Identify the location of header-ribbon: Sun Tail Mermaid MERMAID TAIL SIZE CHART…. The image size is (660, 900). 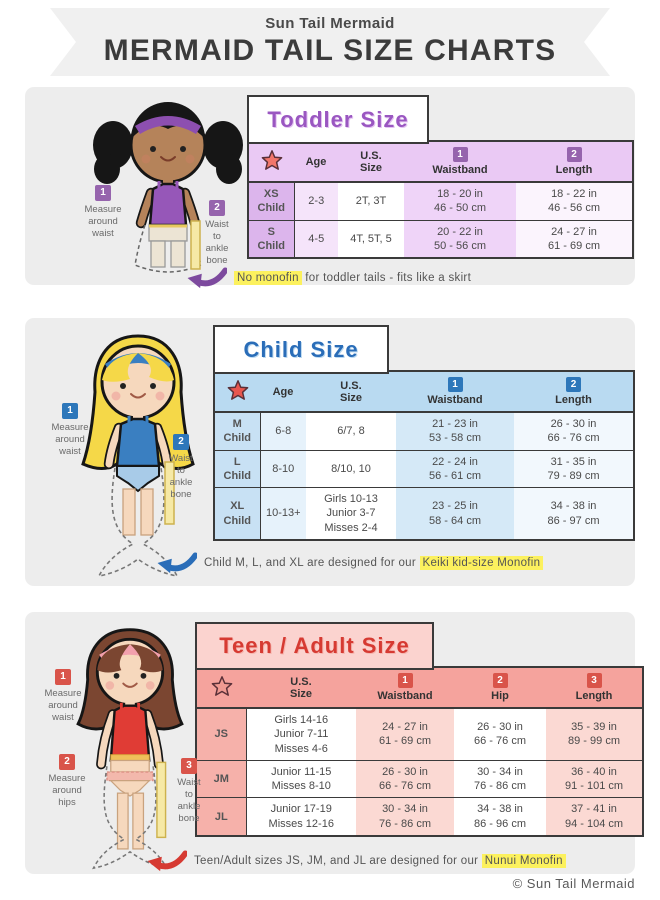
(330, 42).